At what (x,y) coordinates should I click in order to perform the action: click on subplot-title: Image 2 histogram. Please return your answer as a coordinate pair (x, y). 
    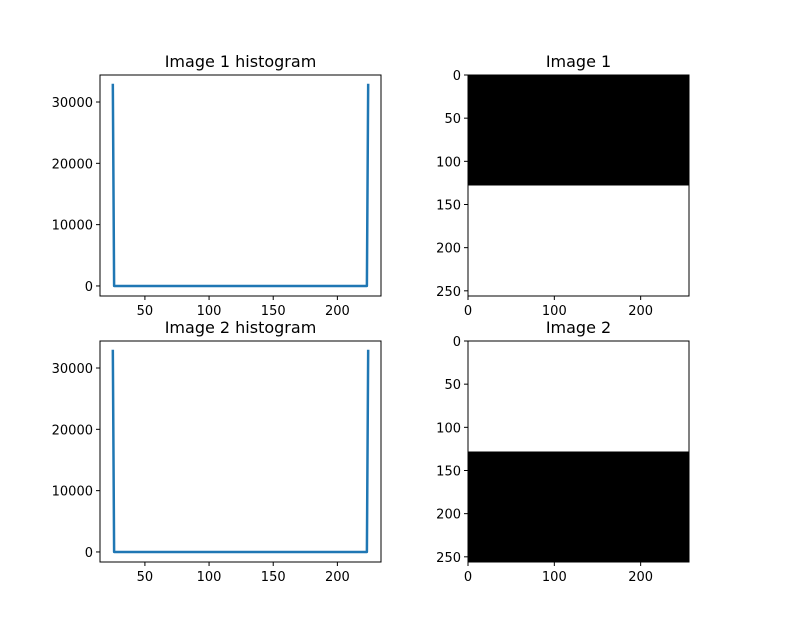
    Looking at the image, I should click on (241, 327).